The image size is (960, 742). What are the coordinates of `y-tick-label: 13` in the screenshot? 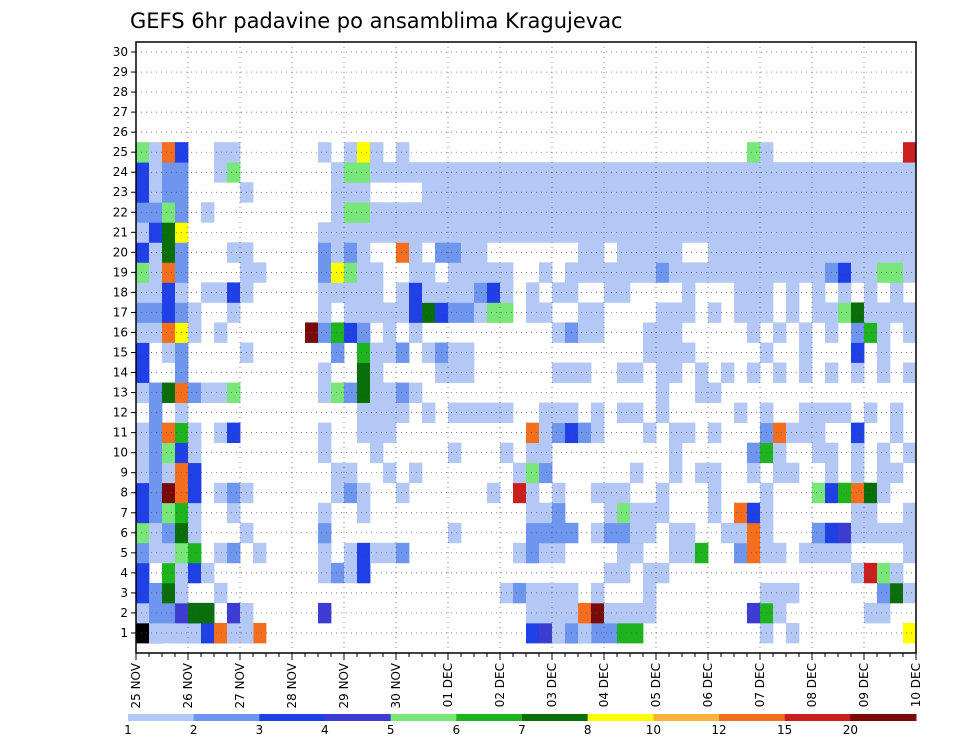 It's located at (120, 393).